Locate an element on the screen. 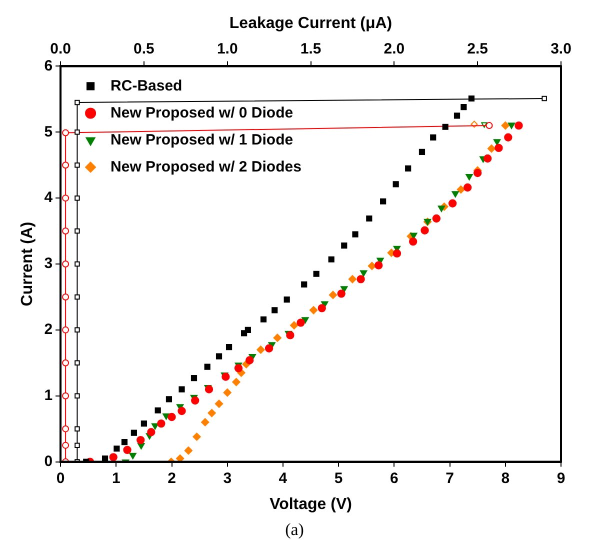  x-tick-label: 3 is located at coordinates (227, 478).